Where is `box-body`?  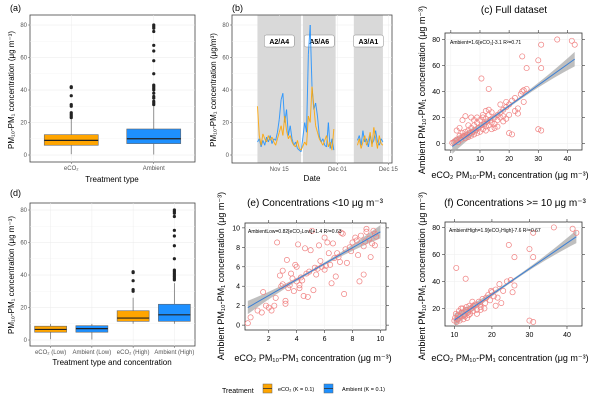 box-body is located at coordinates (154, 136).